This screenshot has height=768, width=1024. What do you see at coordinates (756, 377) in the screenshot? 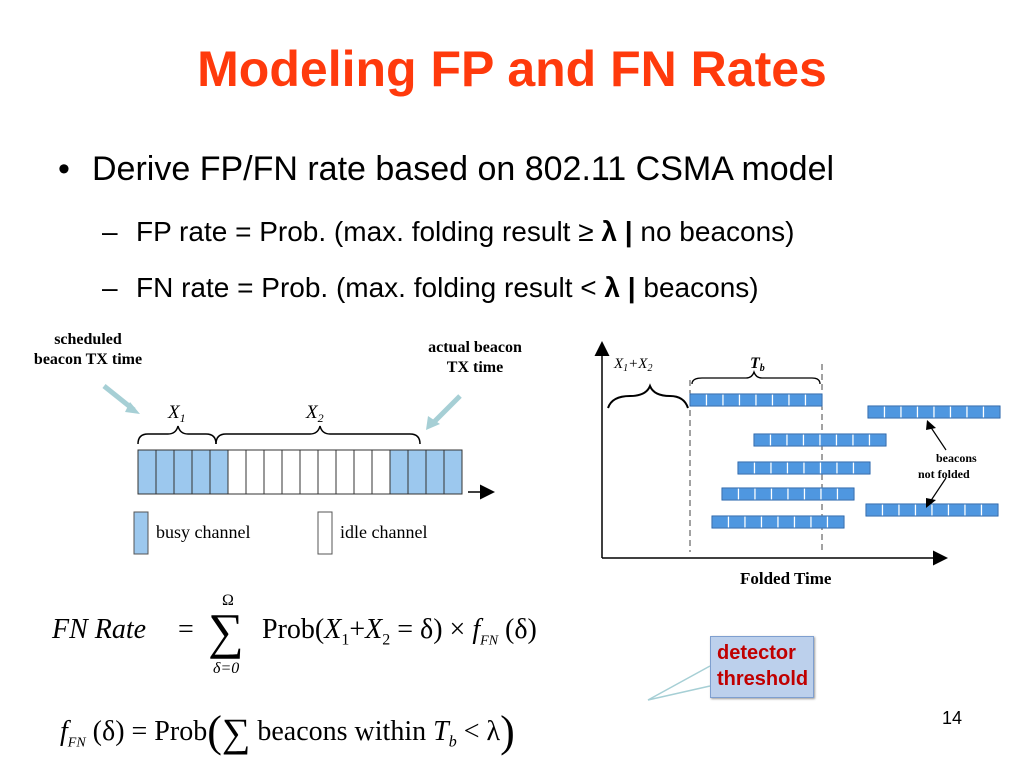
I see `tb-brace` at bounding box center [756, 377].